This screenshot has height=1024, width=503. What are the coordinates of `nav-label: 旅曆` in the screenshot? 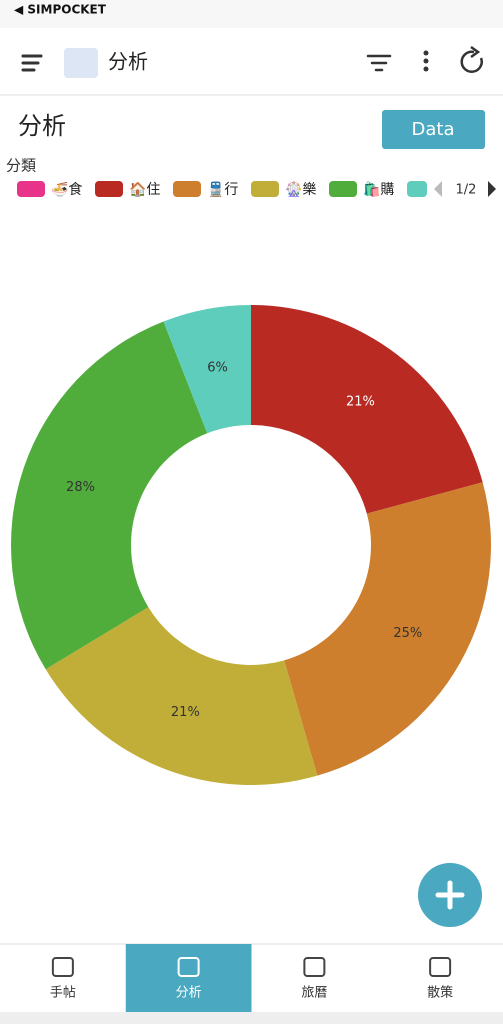 It's located at (314, 993).